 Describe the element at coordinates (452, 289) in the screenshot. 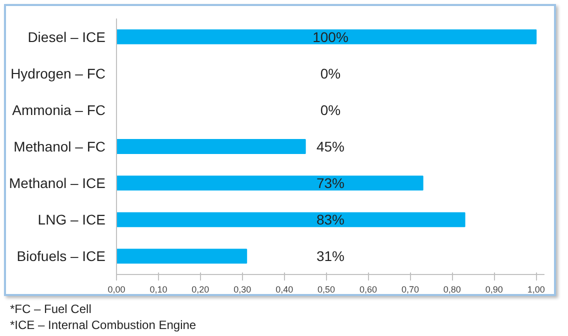

I see `x-tick-label: 0,80` at that location.